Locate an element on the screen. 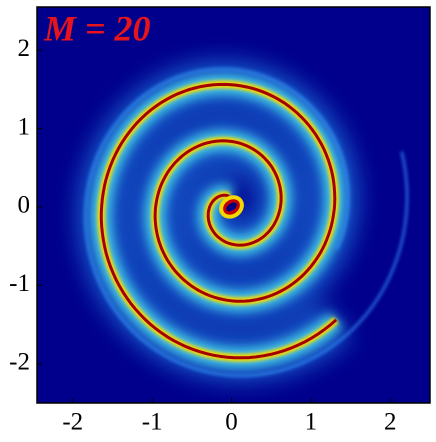 Image resolution: width=436 pixels, height=442 pixels. y-tick-label: 2 is located at coordinates (24, 48).